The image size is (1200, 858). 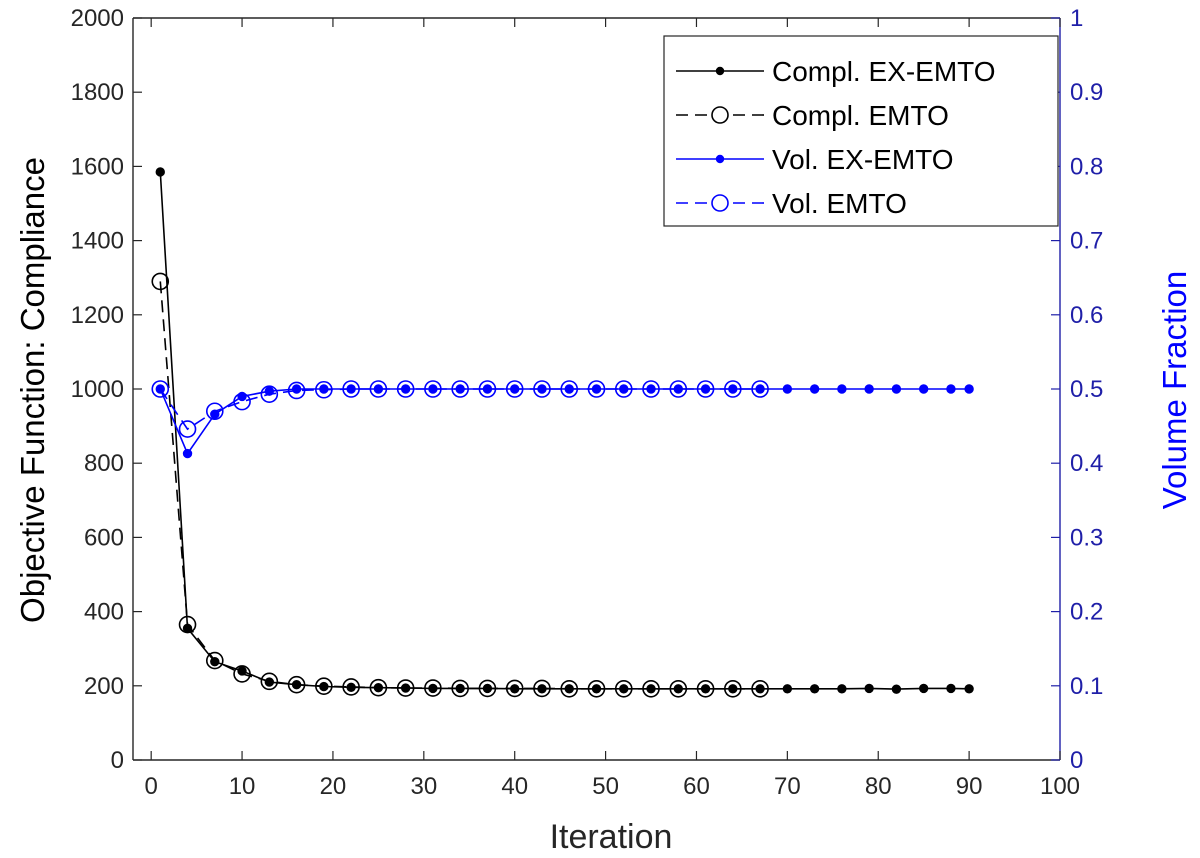 I want to click on x-tick-label: 100, so click(x=1060, y=786).